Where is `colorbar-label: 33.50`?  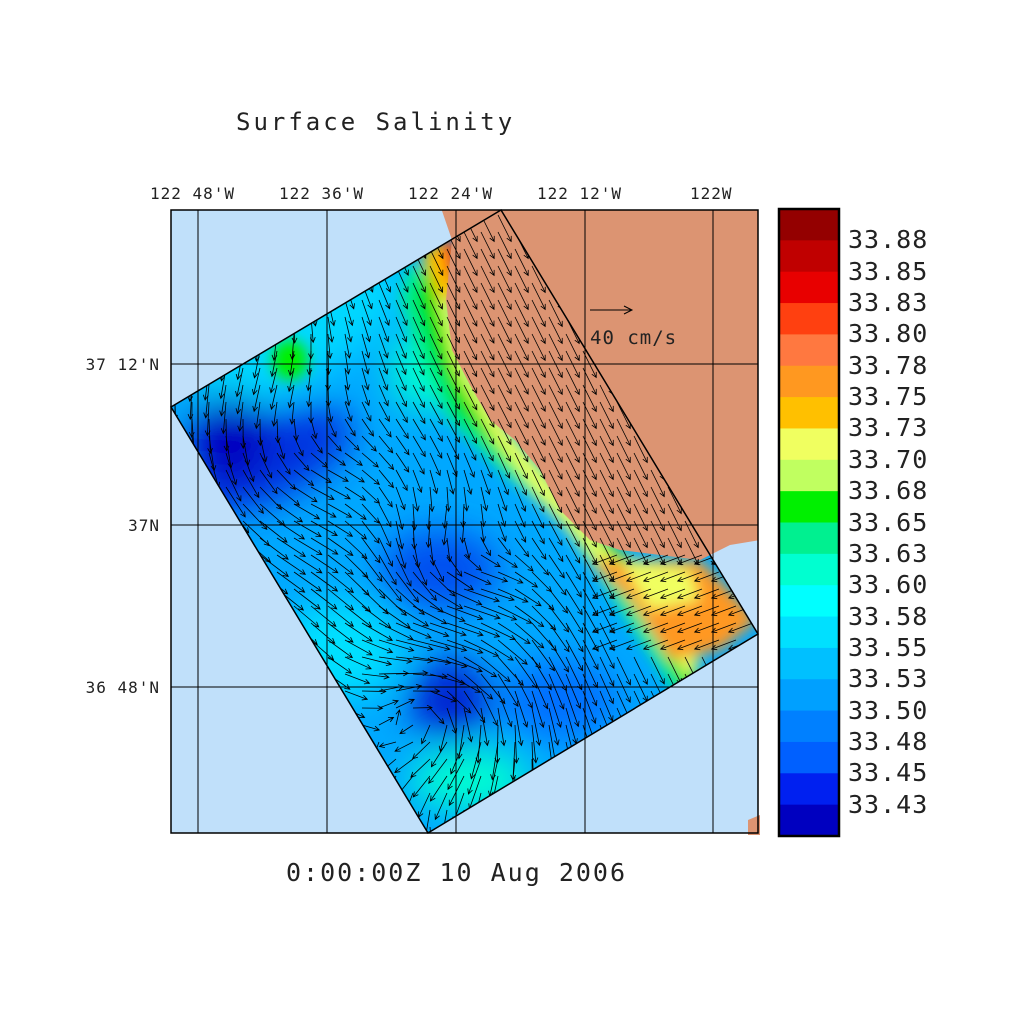 colorbar-label: 33.50 is located at coordinates (888, 710).